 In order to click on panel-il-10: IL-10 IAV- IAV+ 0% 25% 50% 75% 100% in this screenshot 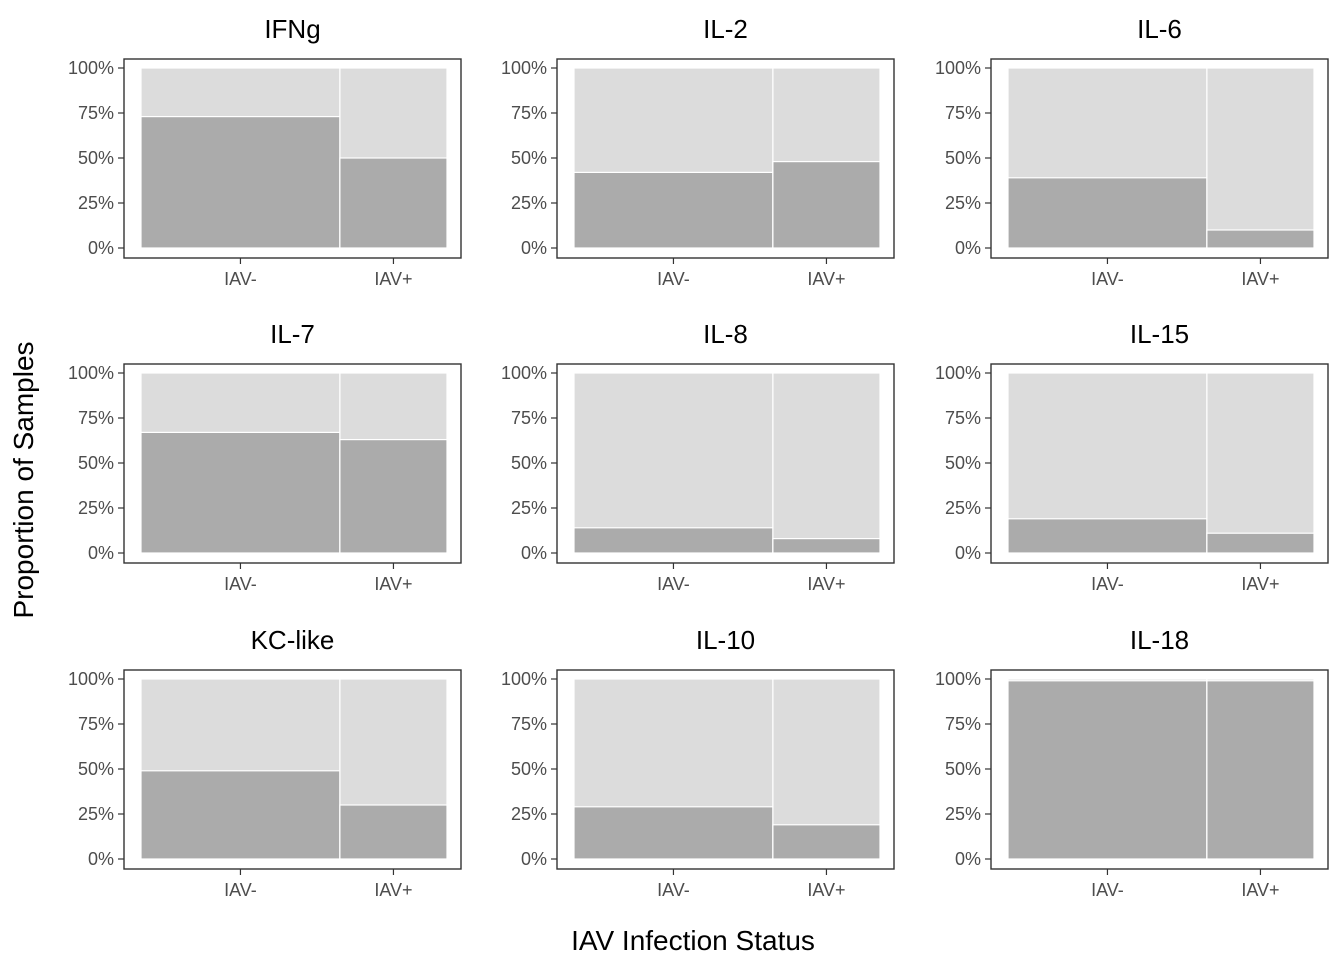, I will do `click(698, 762)`.